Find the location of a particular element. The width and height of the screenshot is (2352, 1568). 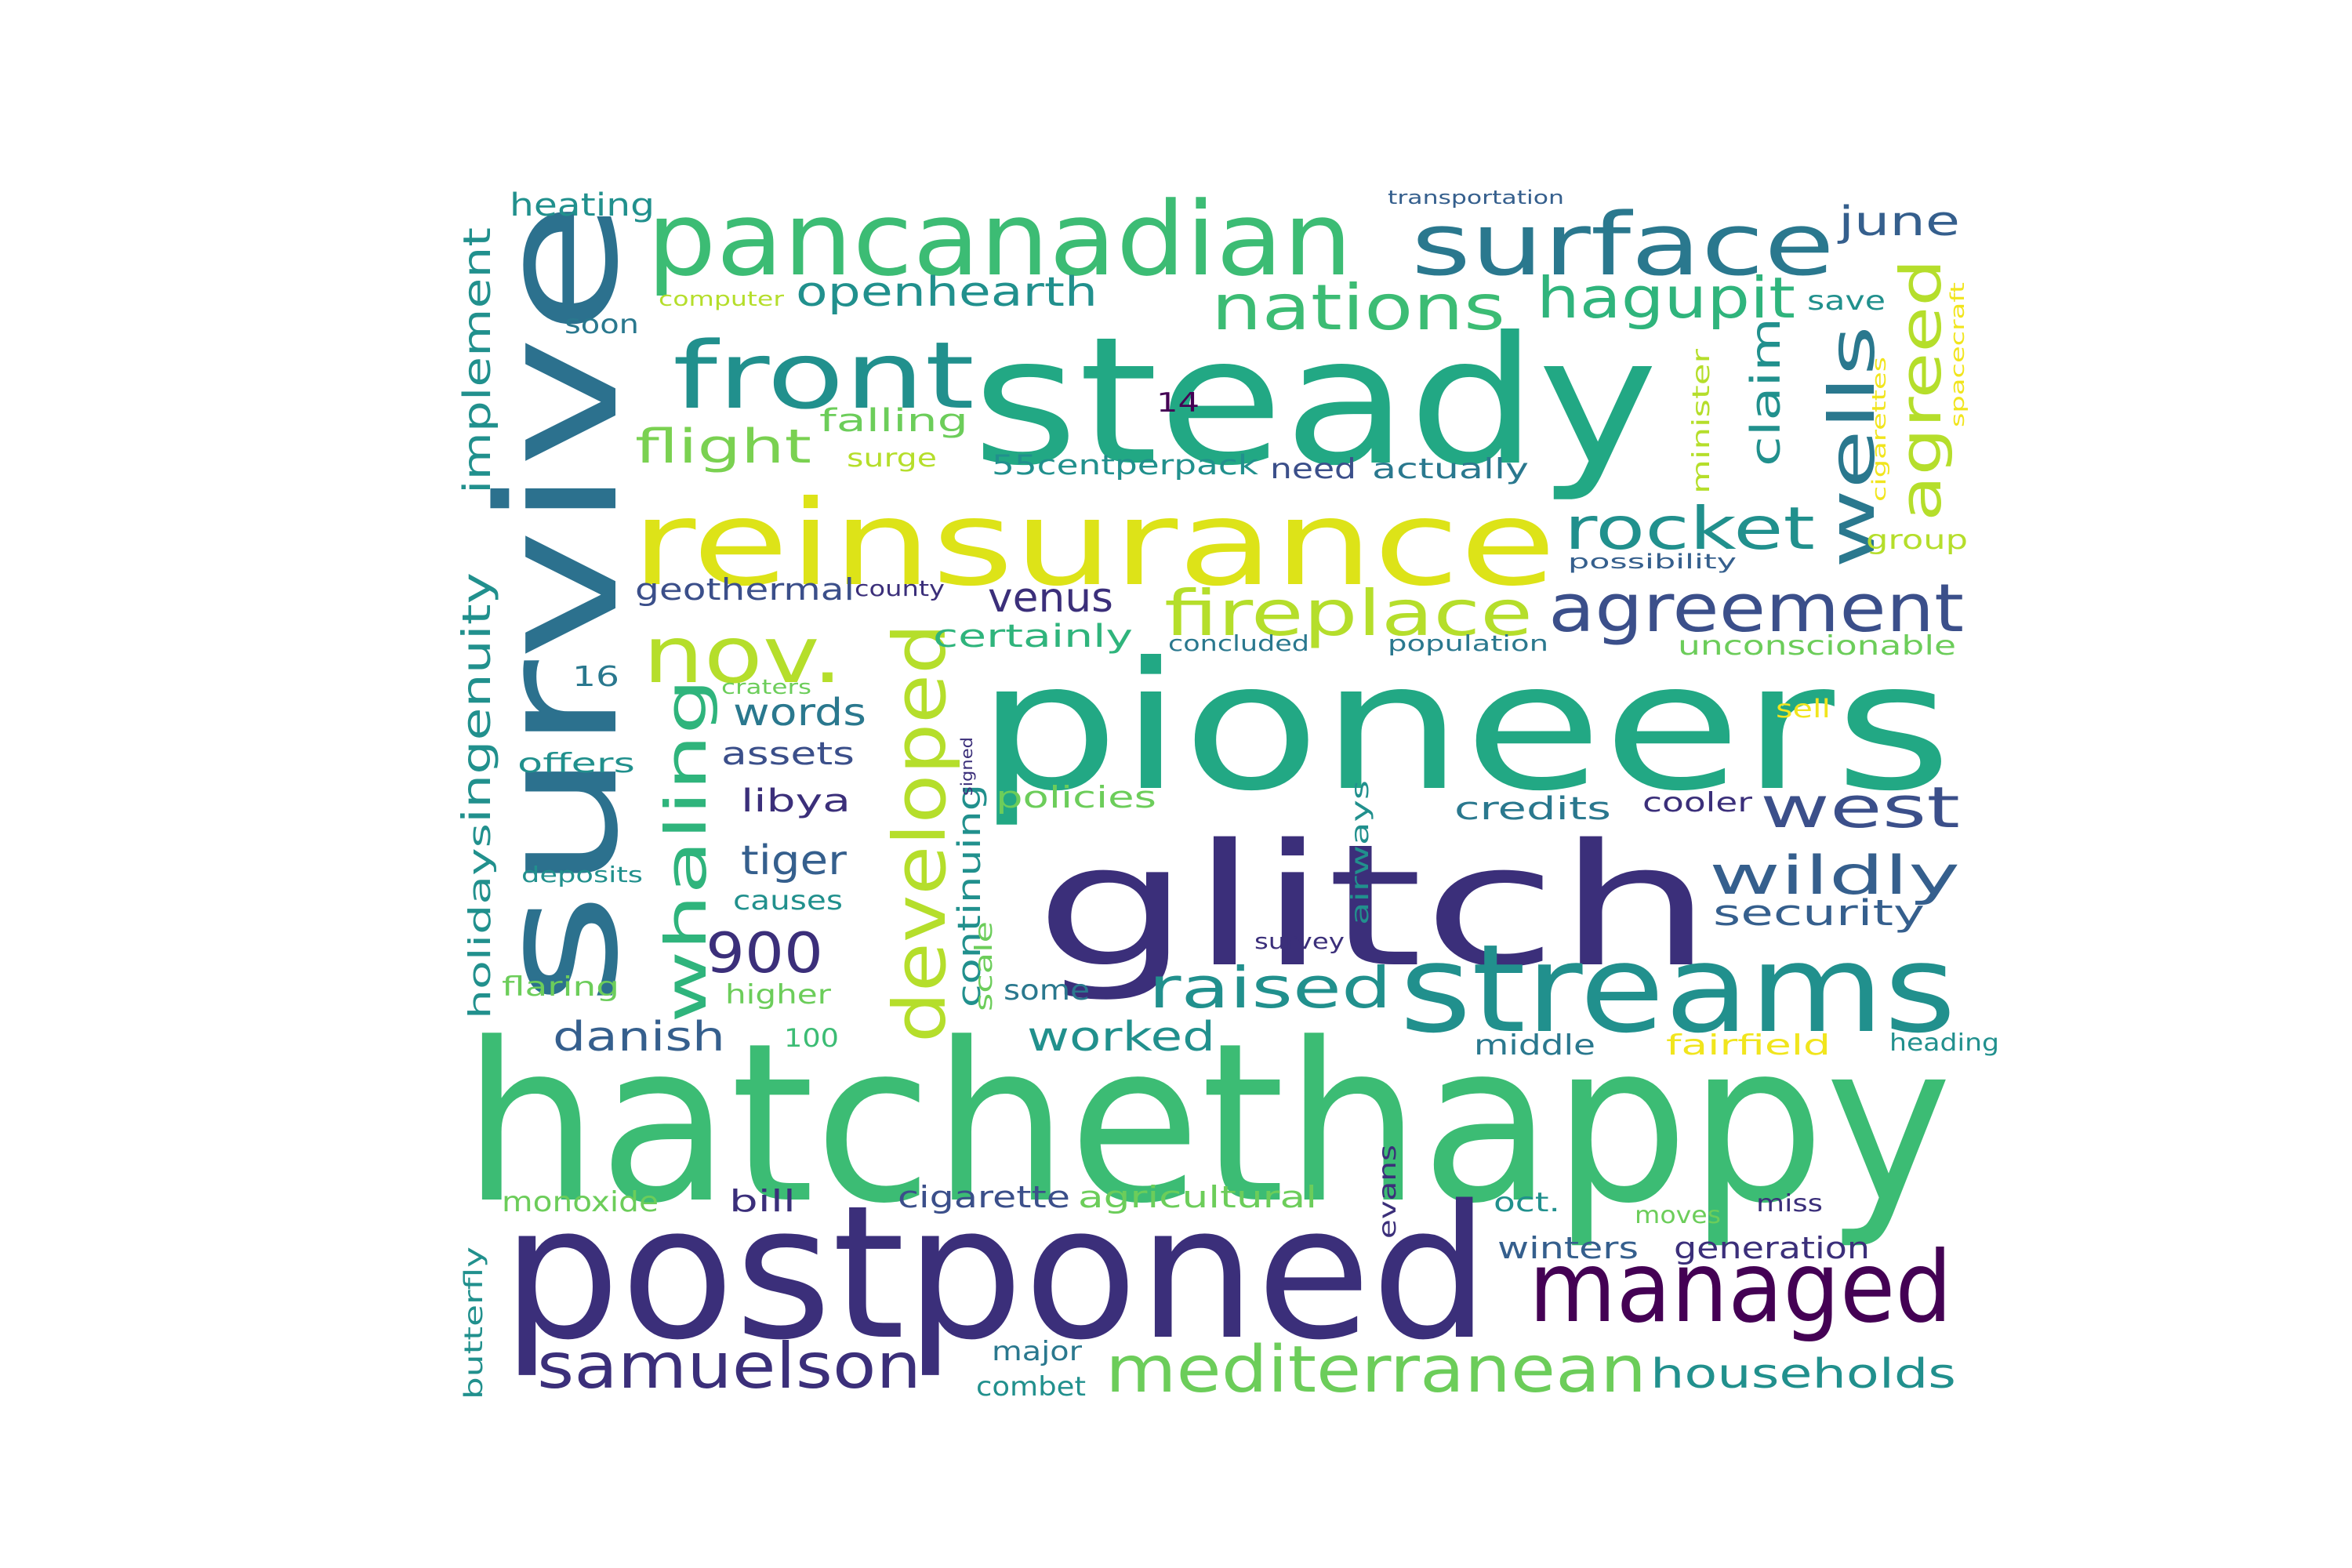

word-16: 16 is located at coordinates (595, 677).